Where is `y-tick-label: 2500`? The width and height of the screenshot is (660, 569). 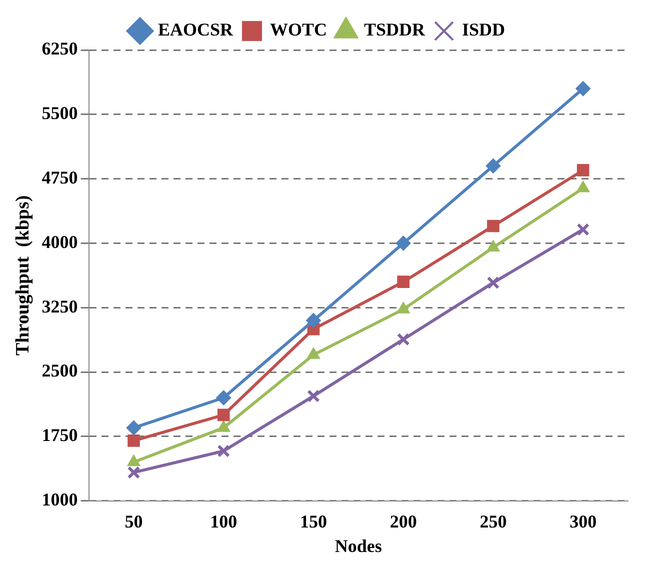
y-tick-label: 2500 is located at coordinates (60, 370).